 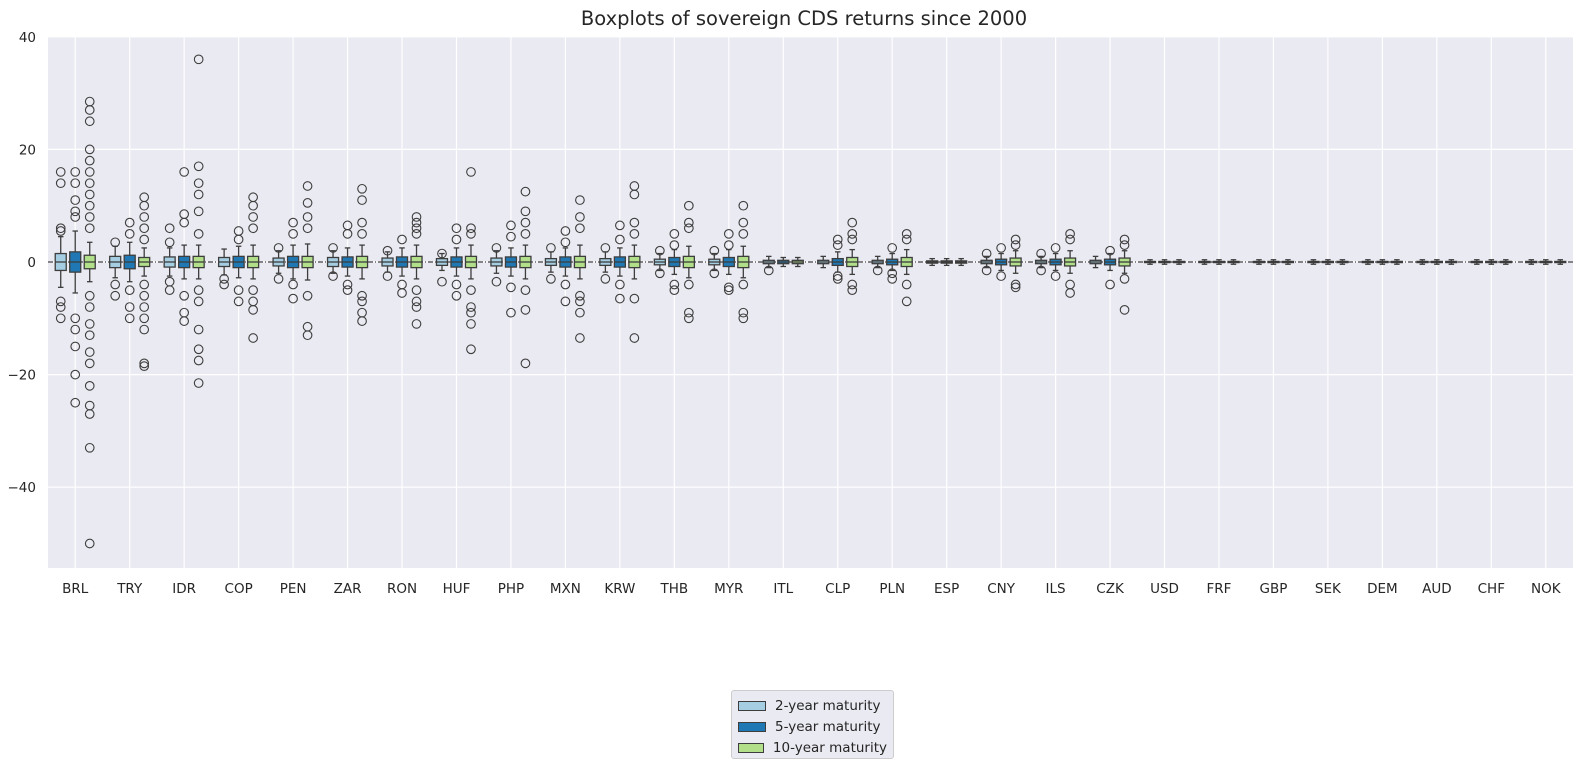 What do you see at coordinates (75, 589) in the screenshot?
I see `x-tick-label: BRL` at bounding box center [75, 589].